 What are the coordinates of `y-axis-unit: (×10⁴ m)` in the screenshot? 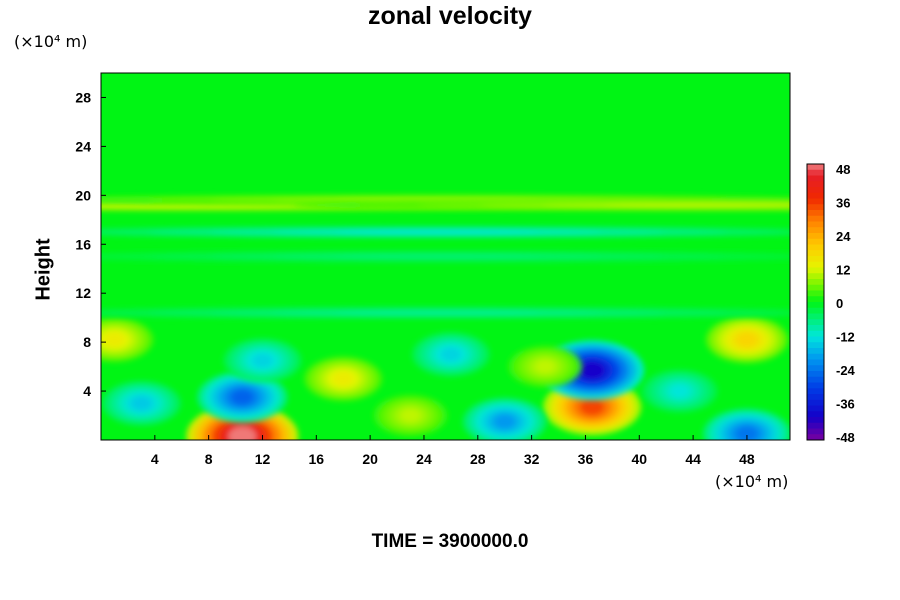 It's located at (51, 41).